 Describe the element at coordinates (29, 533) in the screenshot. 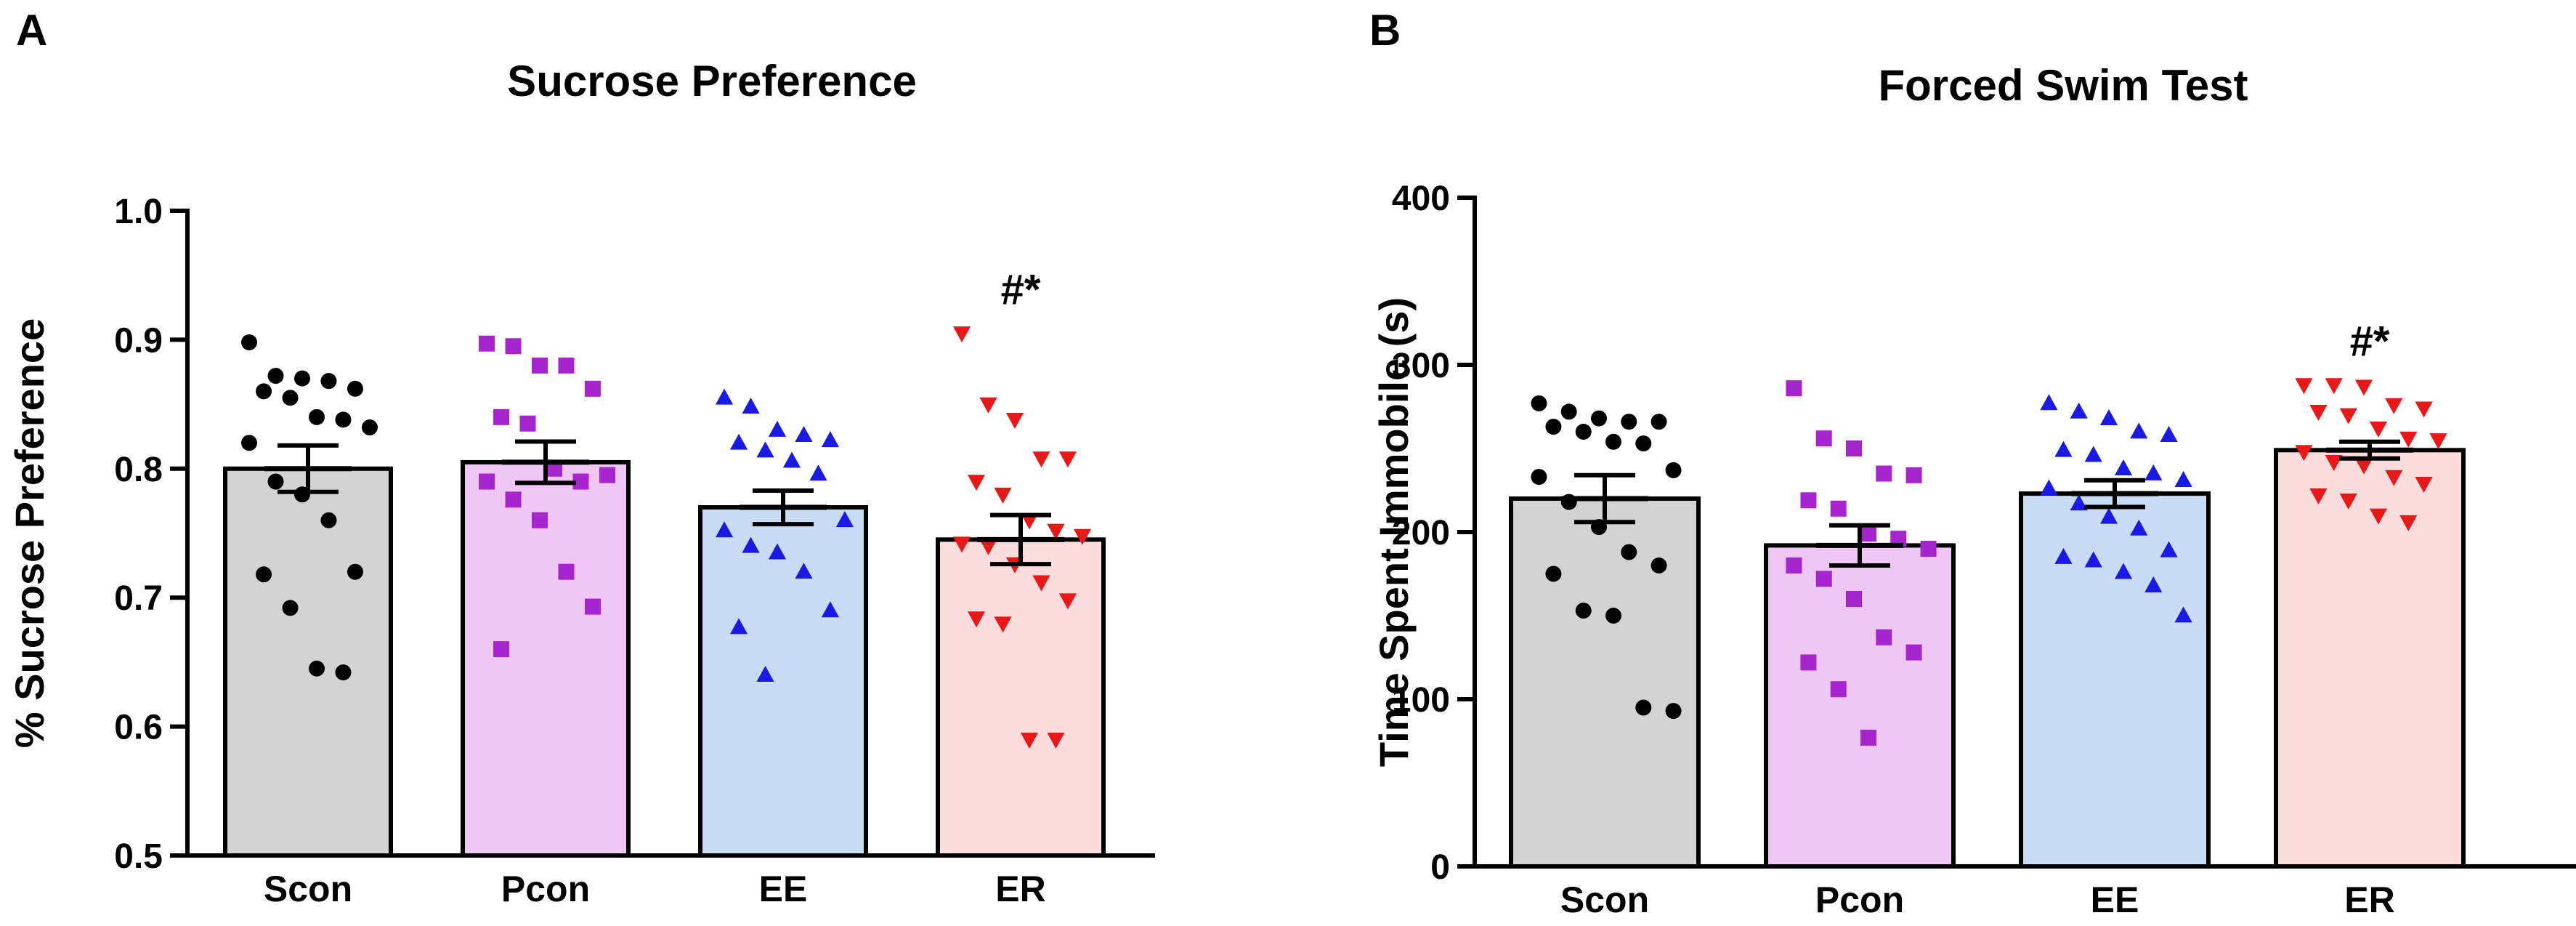

I see `y-axis-label: % Sucrose Preference` at that location.